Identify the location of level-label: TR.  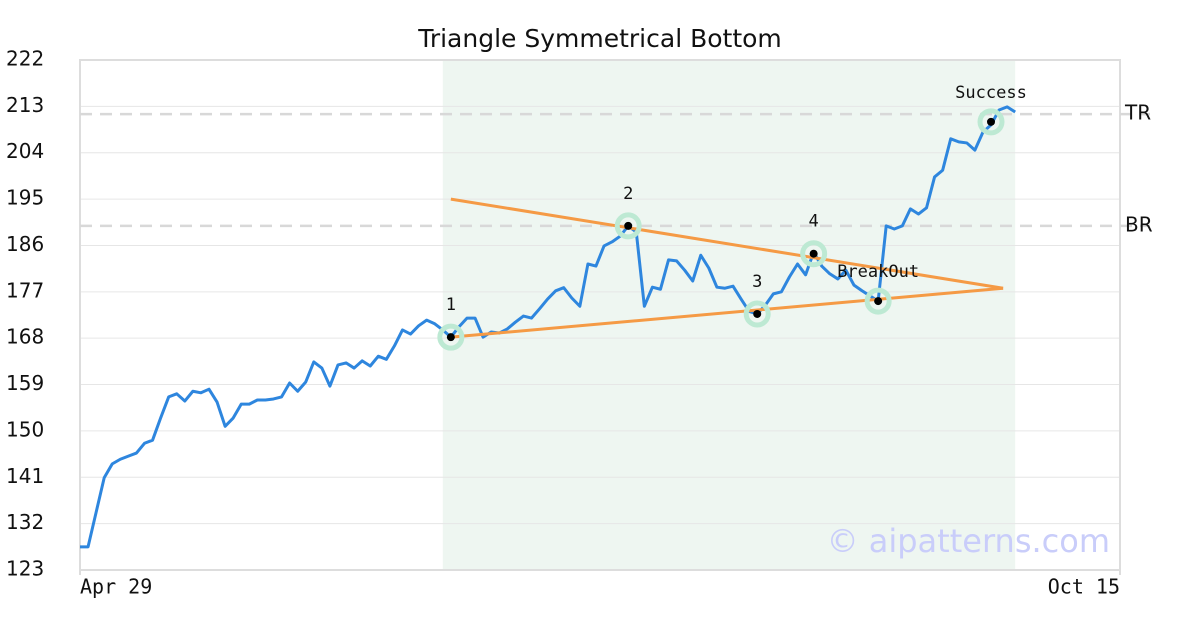
(1137, 113).